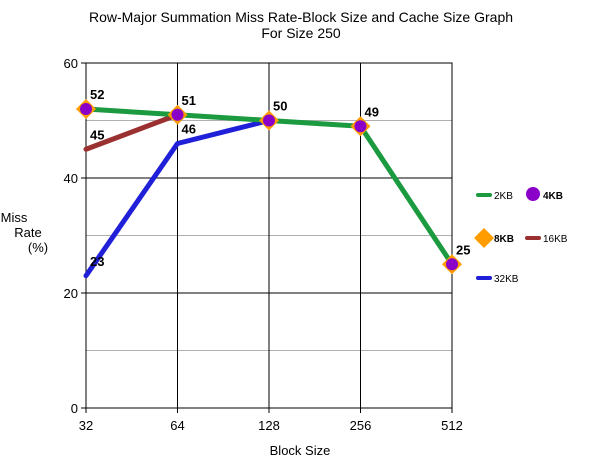 The height and width of the screenshot is (463, 600). What do you see at coordinates (504, 239) in the screenshot?
I see `legend-label: 8KB` at bounding box center [504, 239].